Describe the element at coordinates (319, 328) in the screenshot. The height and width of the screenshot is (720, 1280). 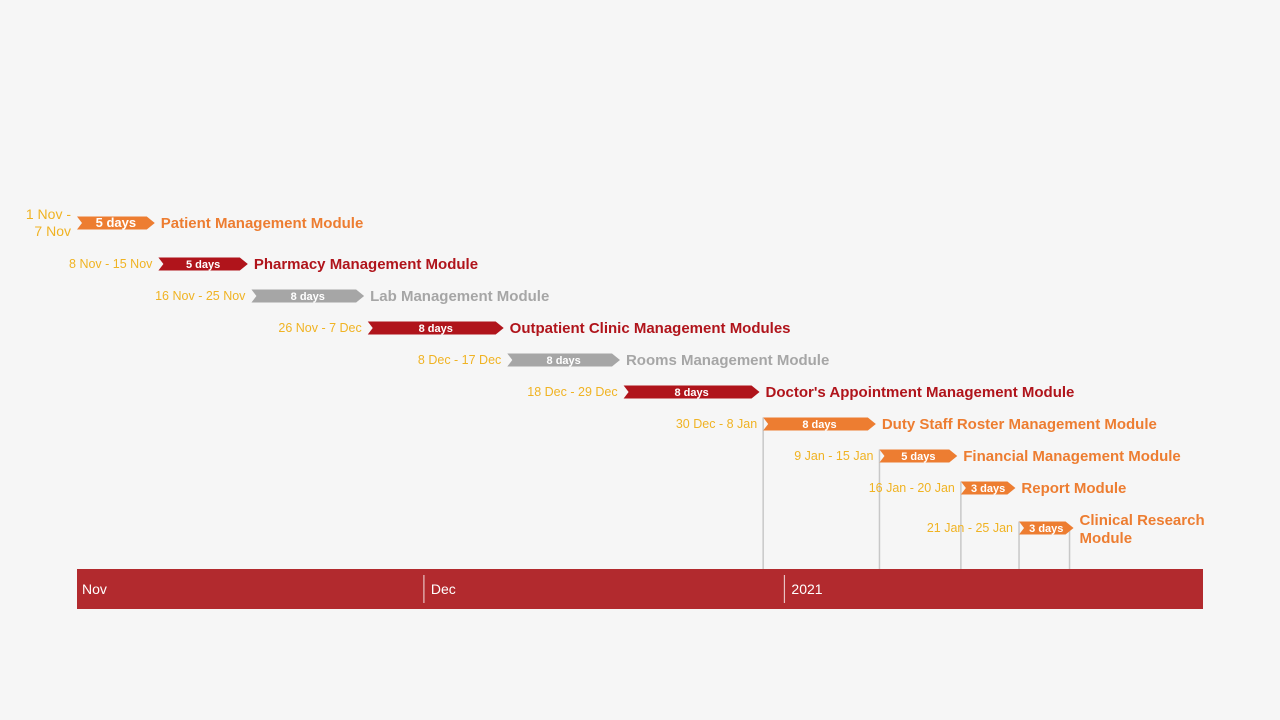
I see `date-label: 26 Nov - 7 Dec` at that location.